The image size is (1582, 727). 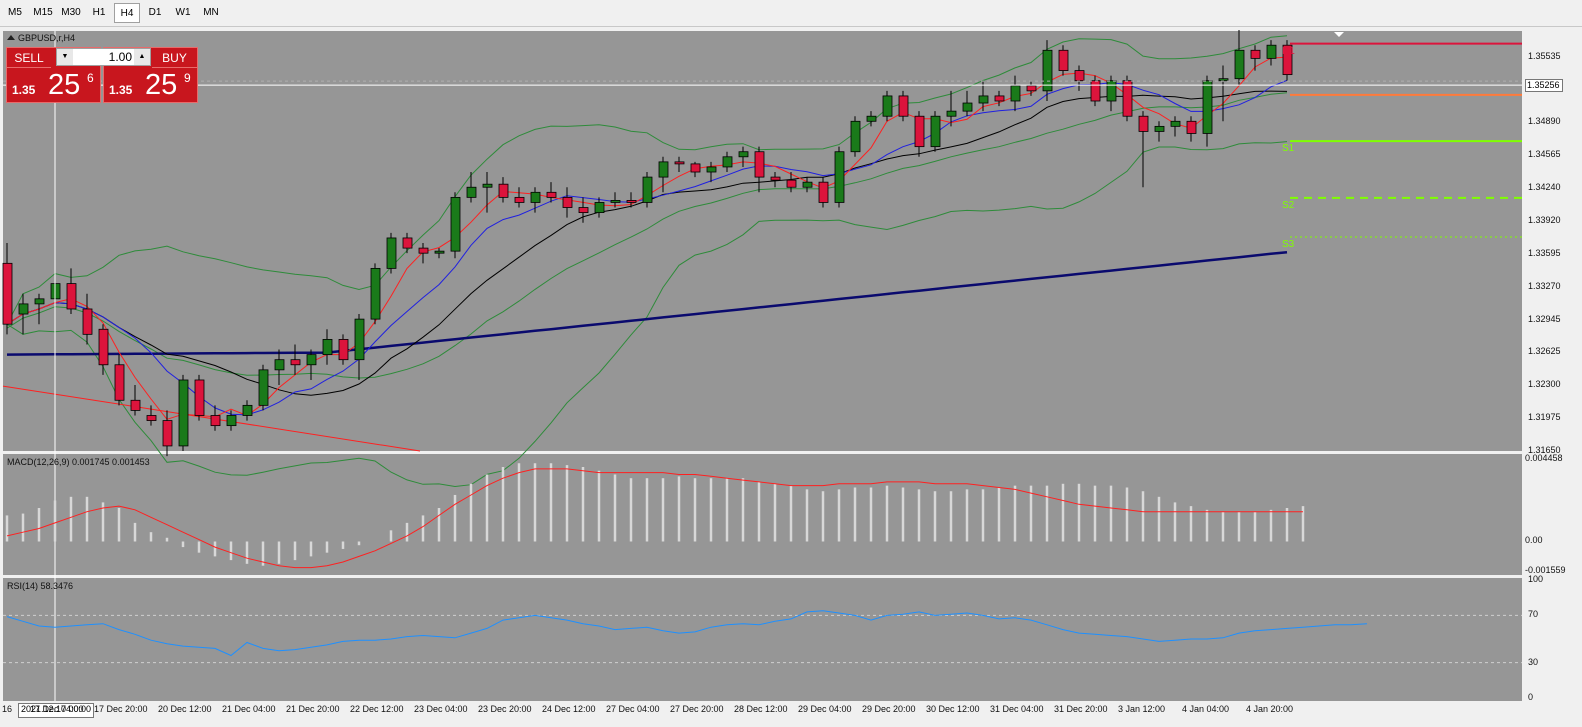 I want to click on rsi-axis-label: 70, so click(x=1533, y=614).